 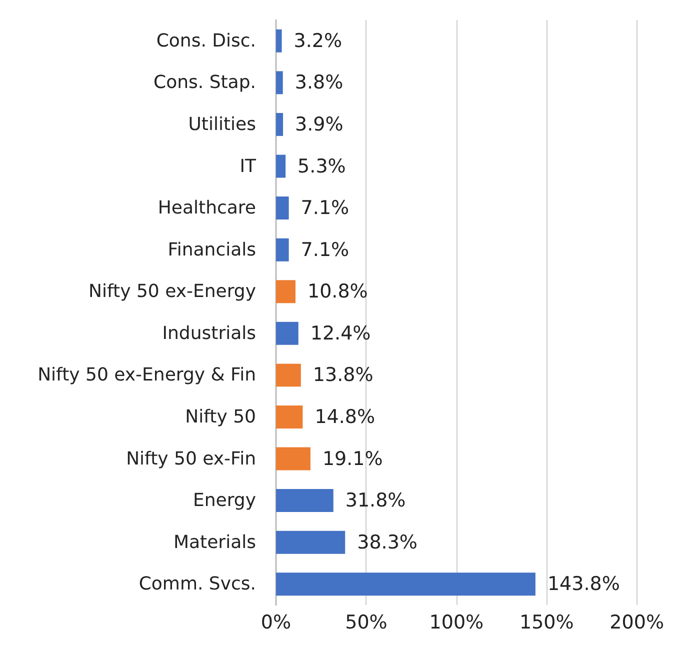 What do you see at coordinates (375, 501) in the screenshot?
I see `data-label: 31.8%` at bounding box center [375, 501].